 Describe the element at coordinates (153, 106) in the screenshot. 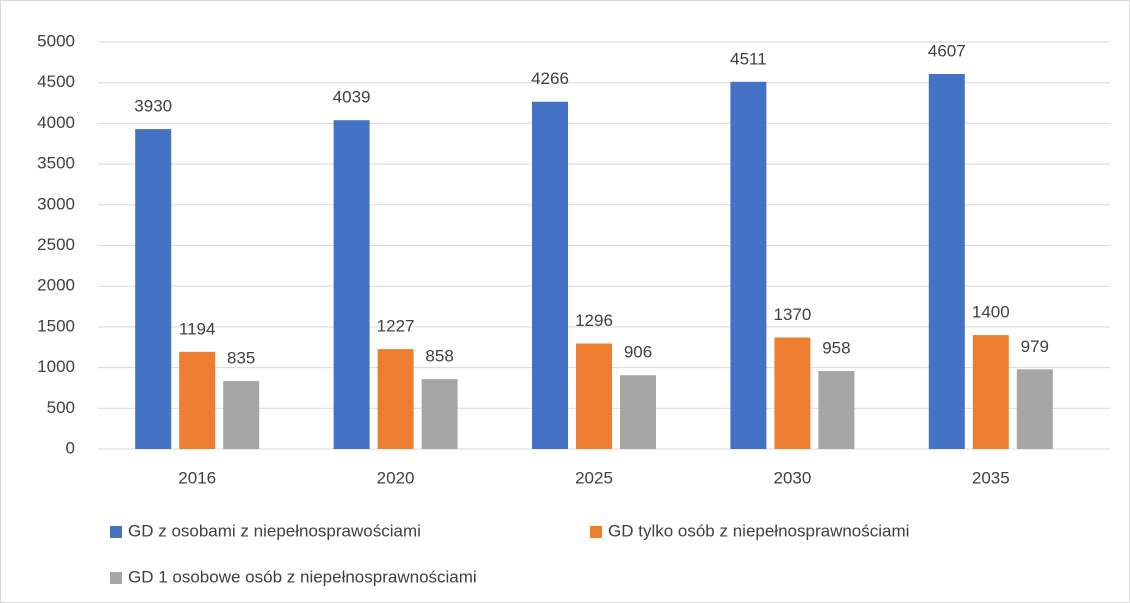

I see `data-label: 3930` at that location.